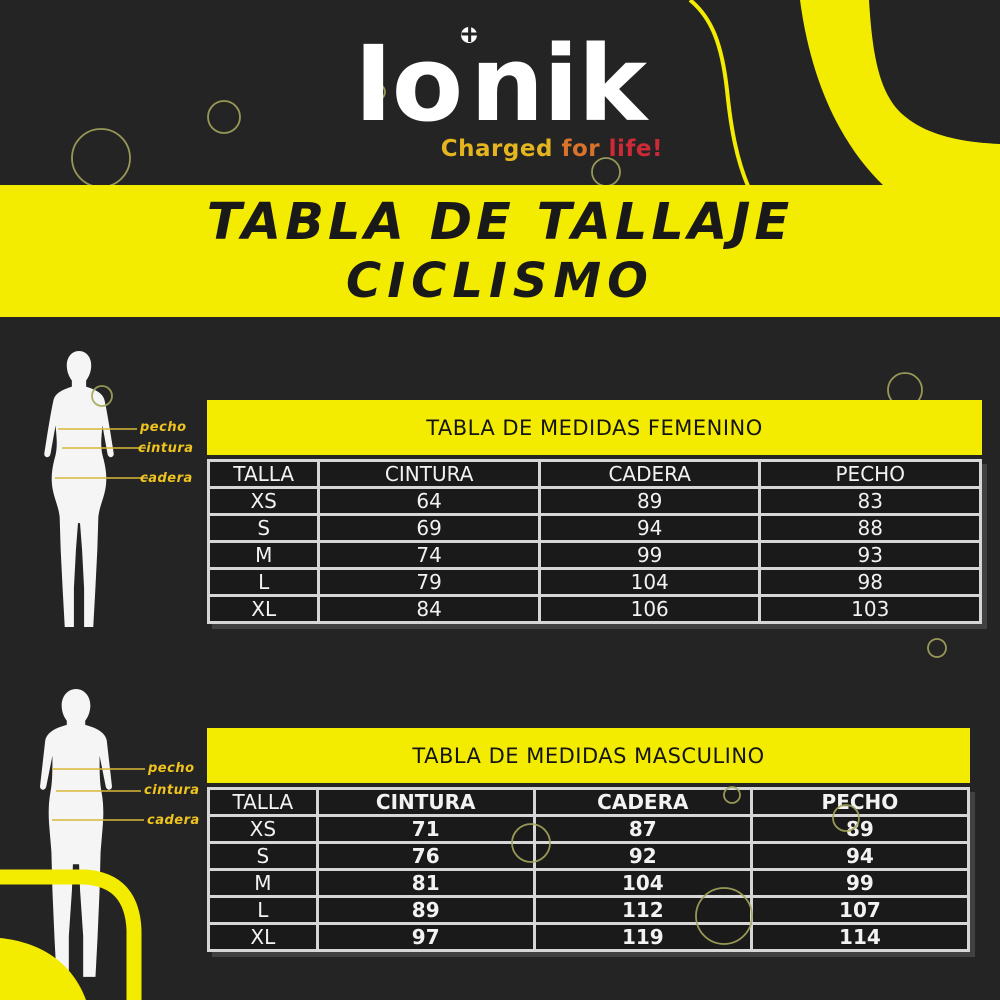 This screenshot has height=1000, width=1000. Describe the element at coordinates (166, 478) in the screenshot. I see `label-cadera-femenino: cadera` at that location.